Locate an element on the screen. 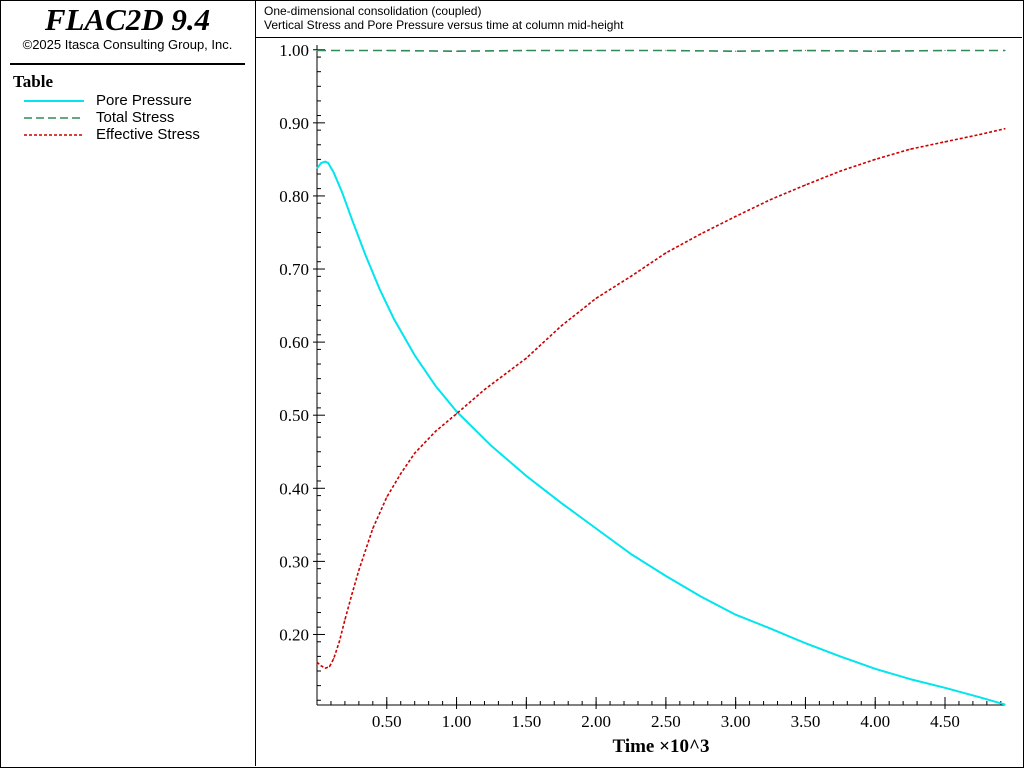 This screenshot has width=1024, height=768. y-tick-label: 0.30 is located at coordinates (294, 561).